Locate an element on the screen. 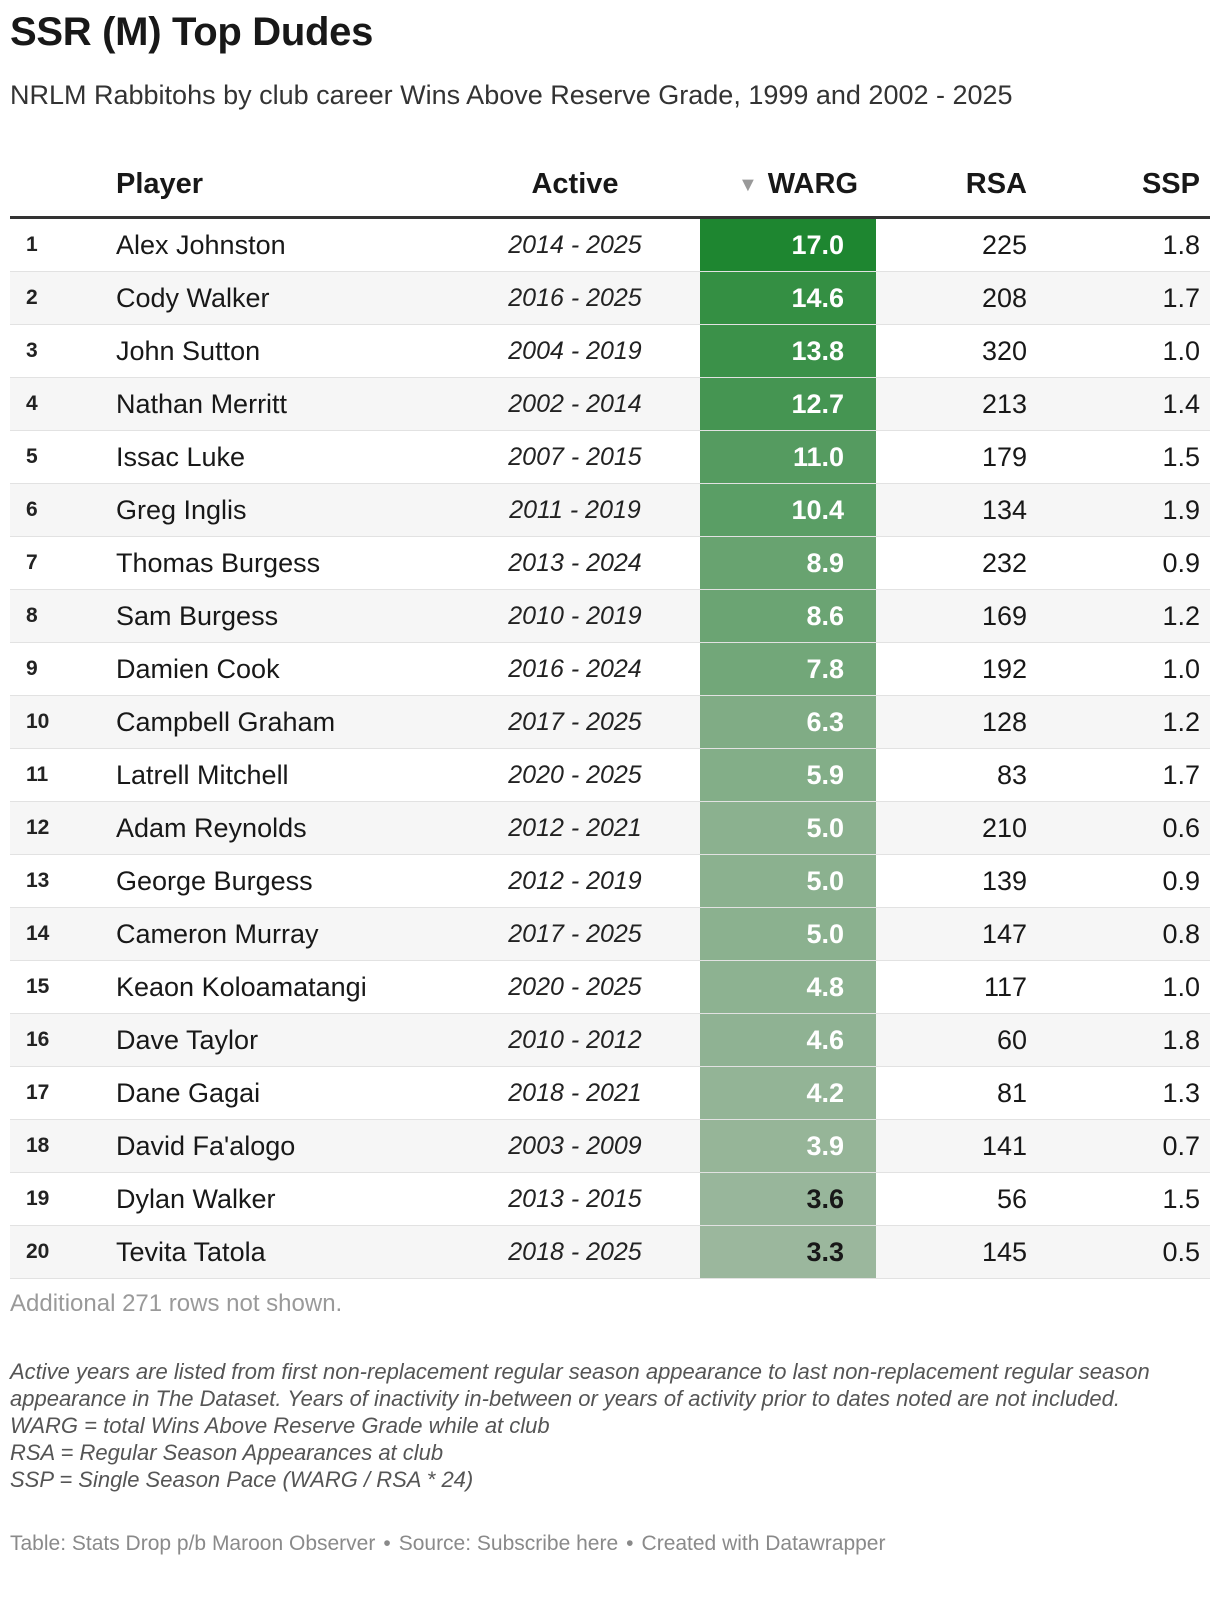 The width and height of the screenshot is (1220, 1608). warg-cell: 5.0 is located at coordinates (788, 934).